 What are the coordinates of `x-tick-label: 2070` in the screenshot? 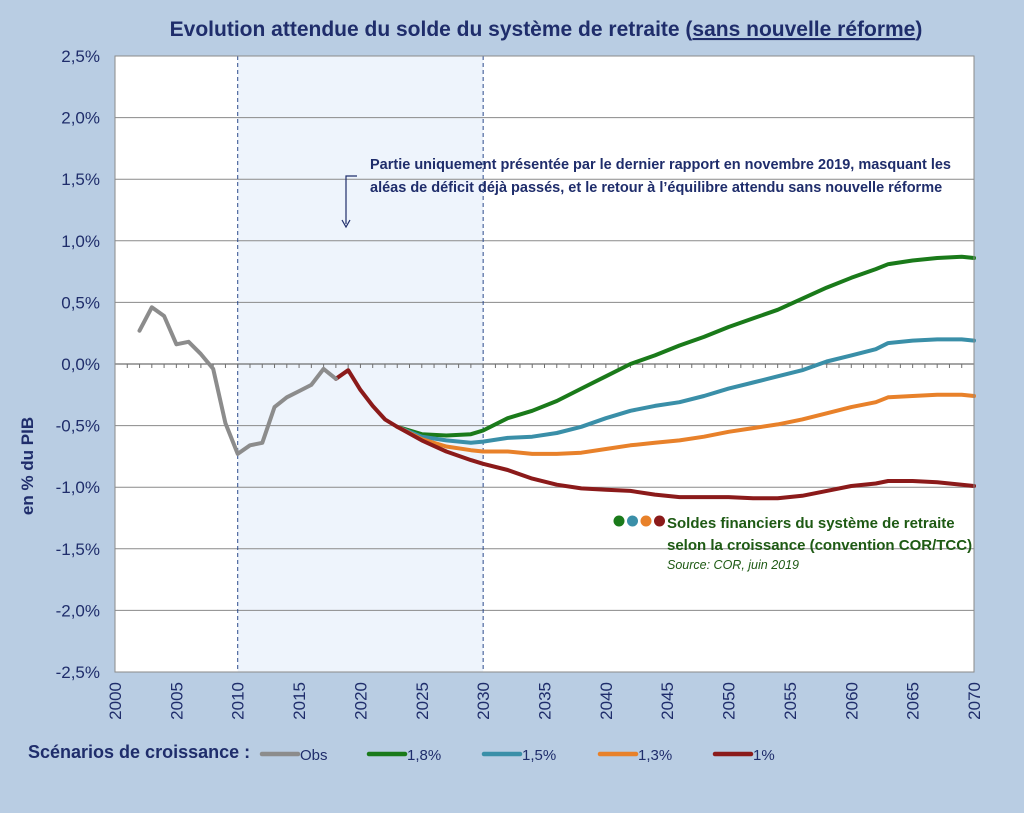 It's located at (974, 701).